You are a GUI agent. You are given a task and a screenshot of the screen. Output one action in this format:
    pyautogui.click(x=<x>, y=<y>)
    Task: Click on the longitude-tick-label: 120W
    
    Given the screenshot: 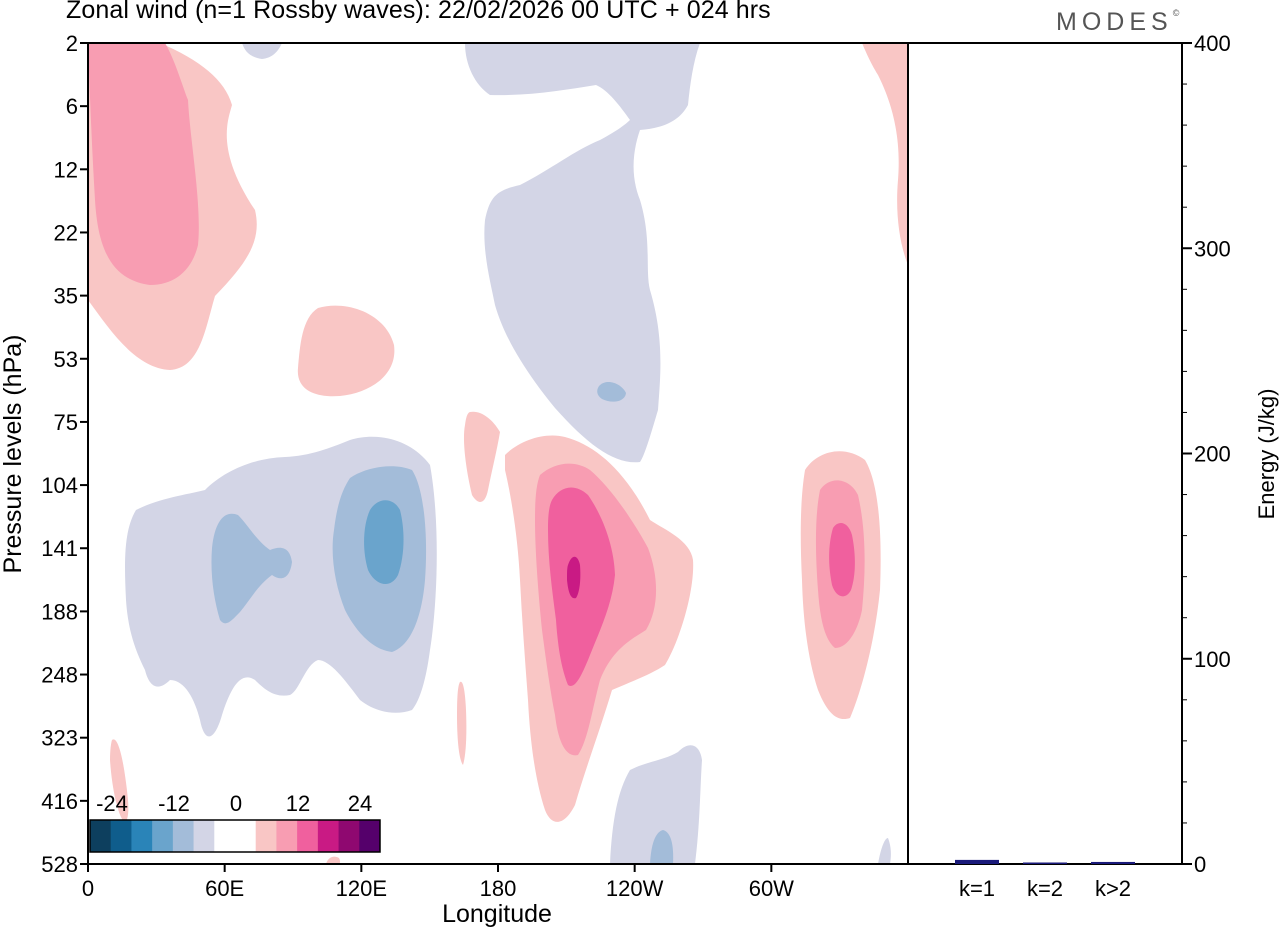 What is the action you would take?
    pyautogui.click(x=635, y=888)
    